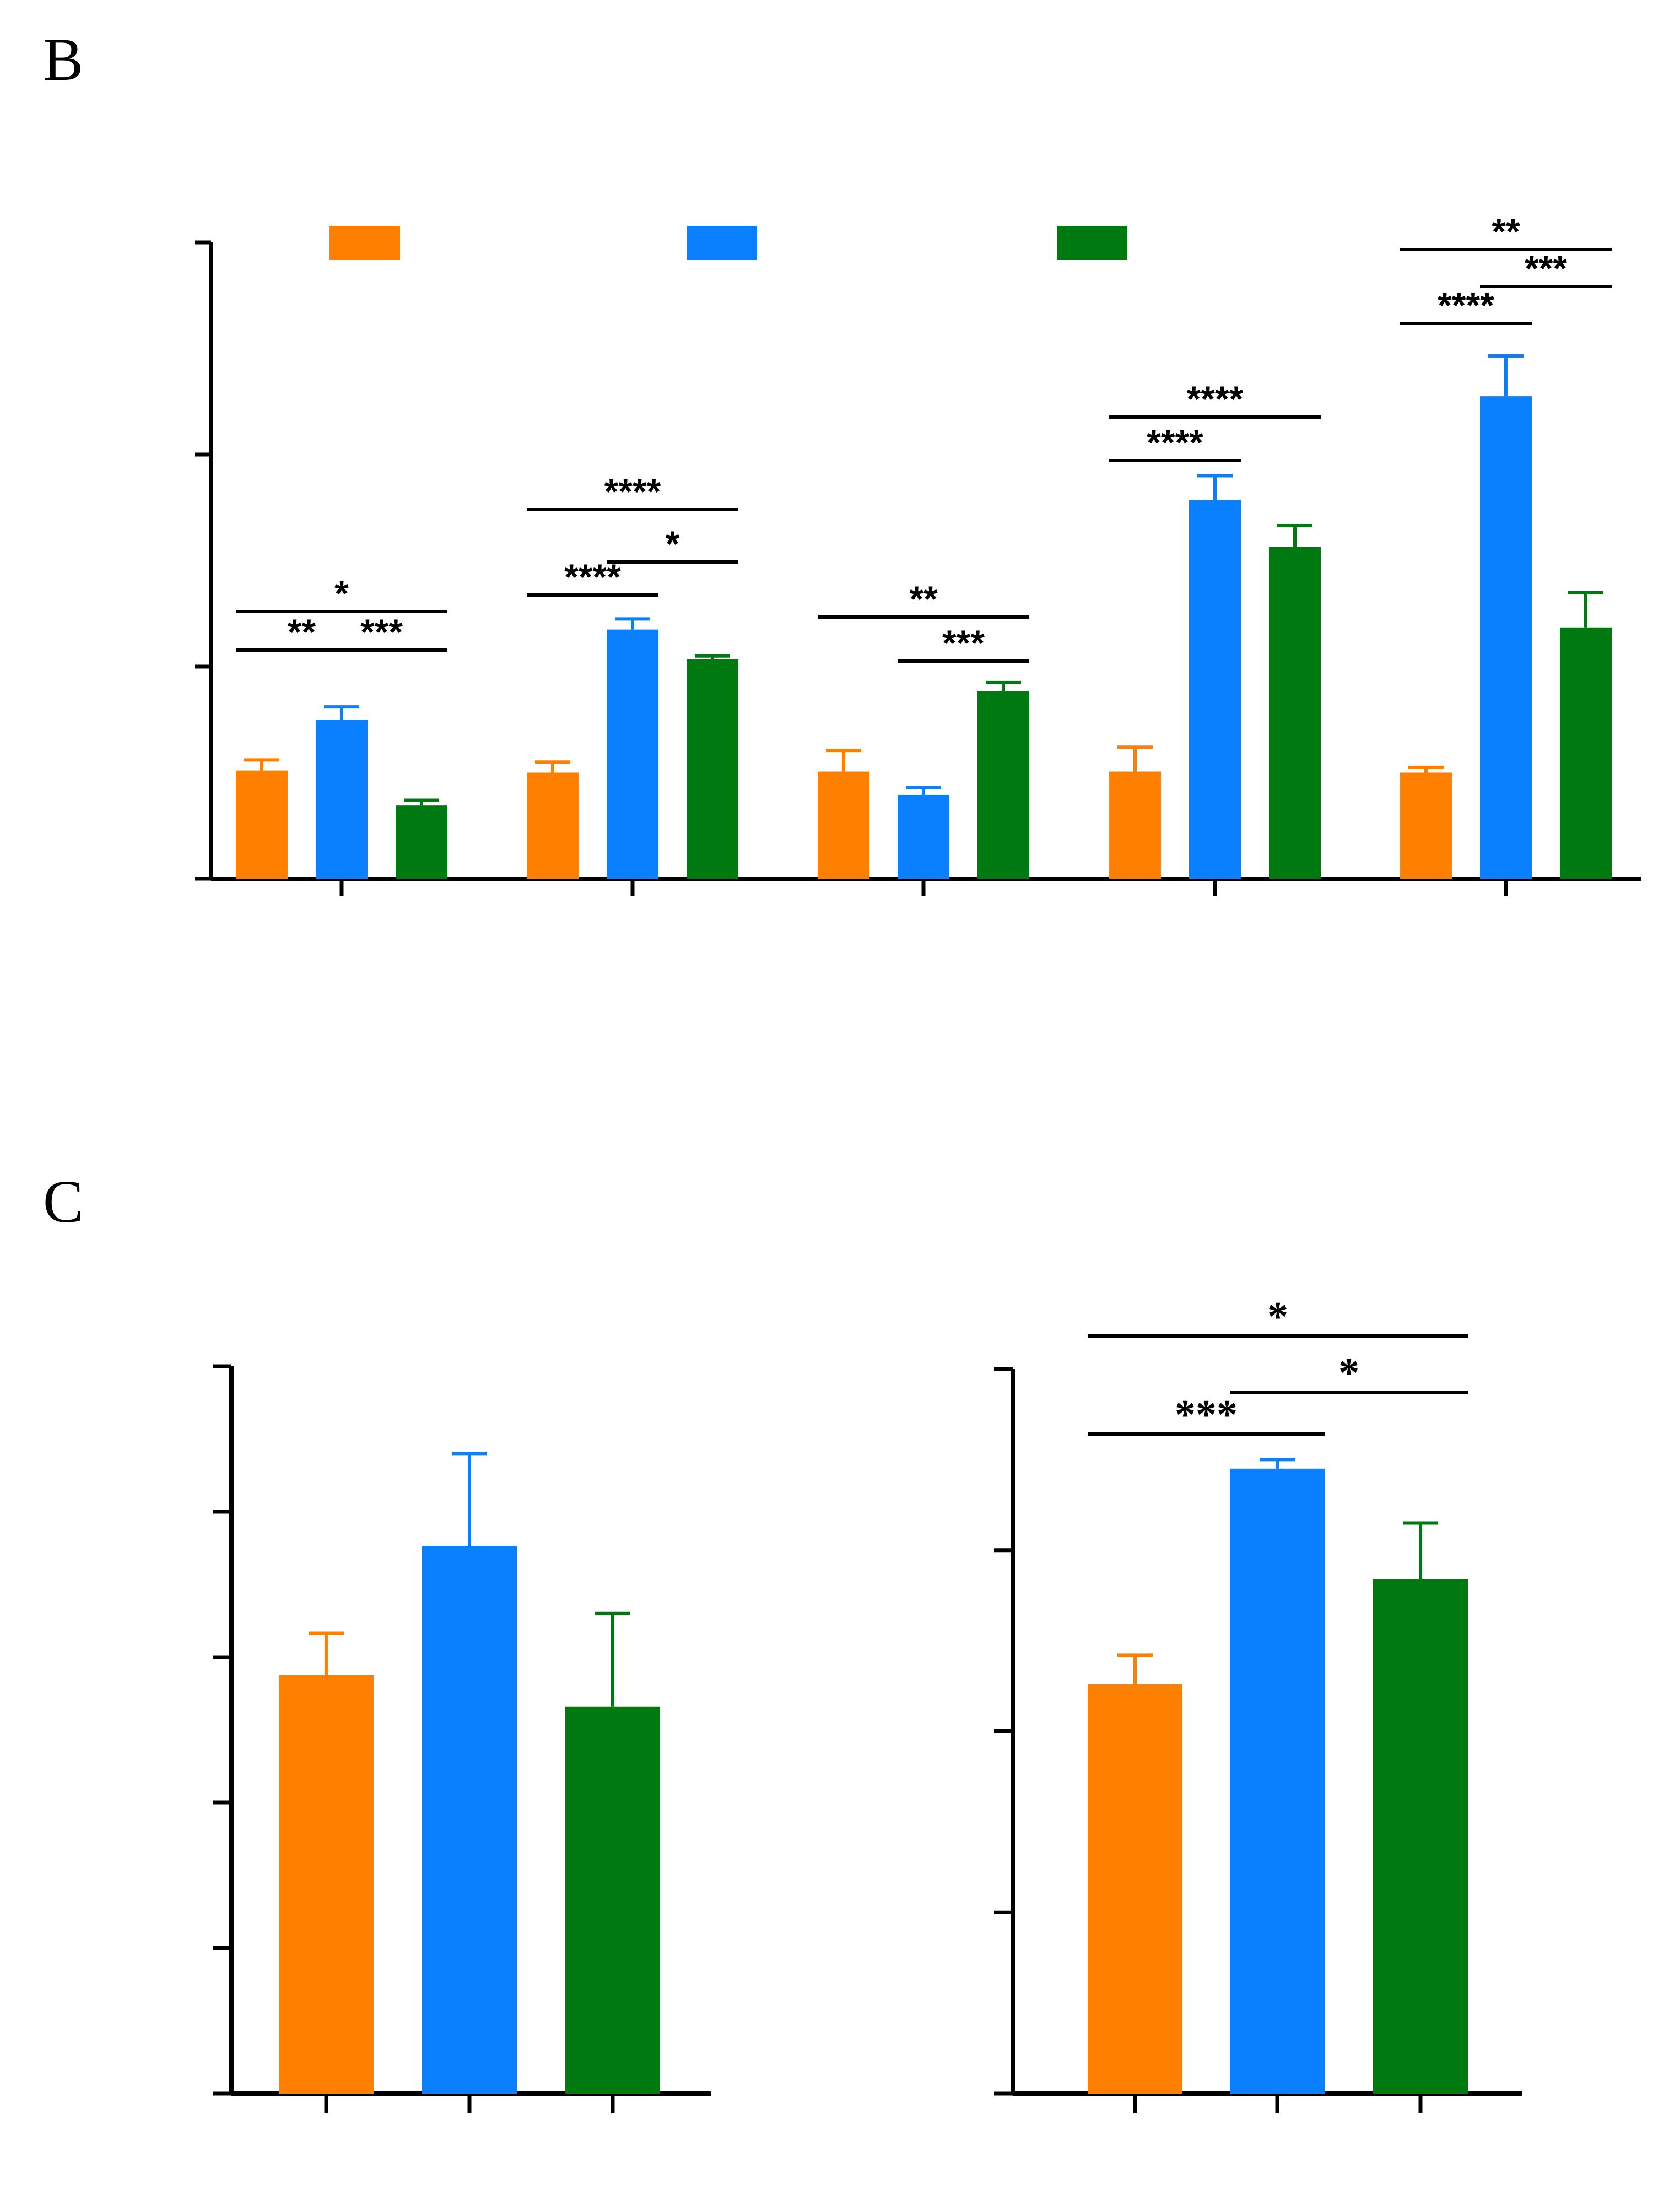  Describe the element at coordinates (1348, 1373) in the screenshot. I see `sig-hfd-sf-label: *` at that location.